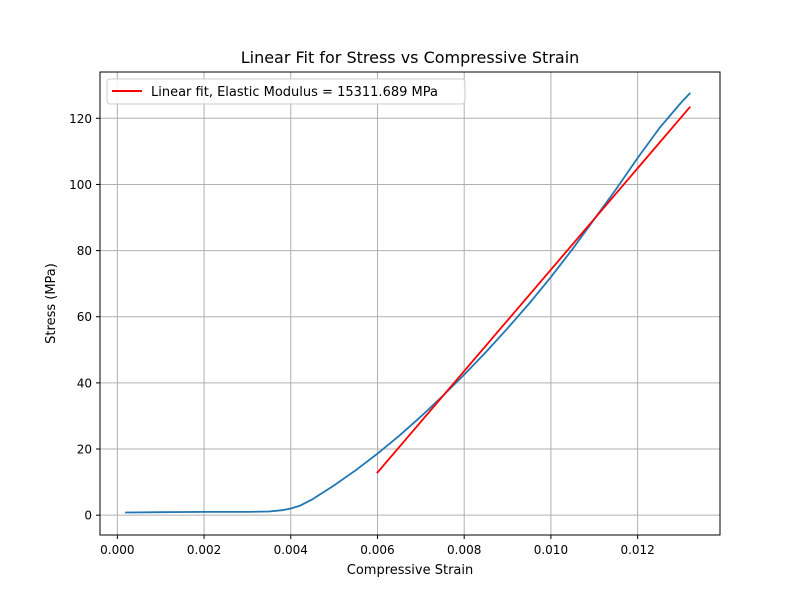  Describe the element at coordinates (51, 303) in the screenshot. I see `y-axis-label: Stress (MPa)` at that location.